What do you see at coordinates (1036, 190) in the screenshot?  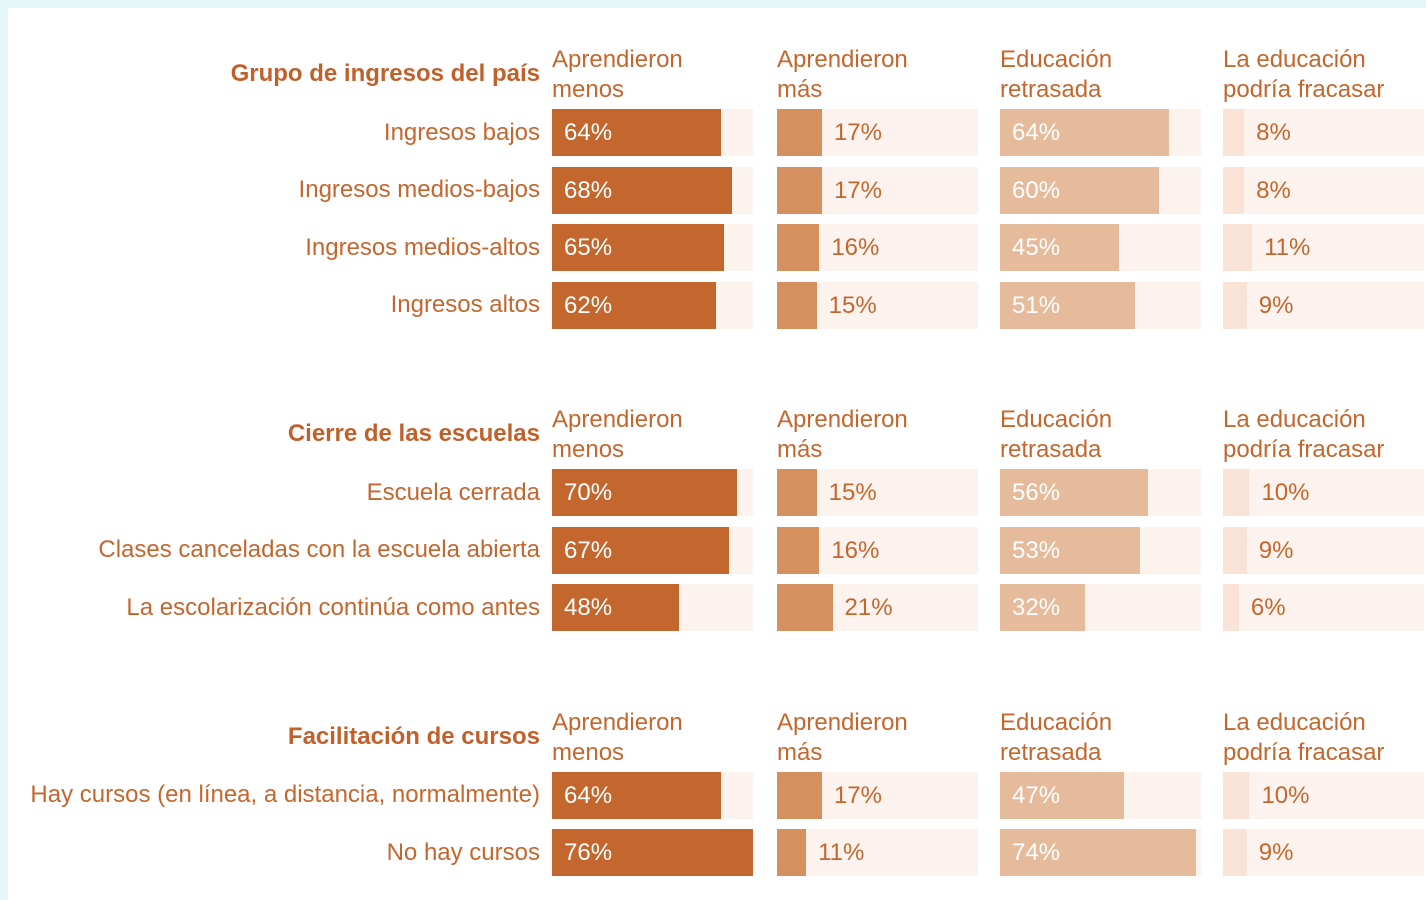 I see `value-label: 60%` at bounding box center [1036, 190].